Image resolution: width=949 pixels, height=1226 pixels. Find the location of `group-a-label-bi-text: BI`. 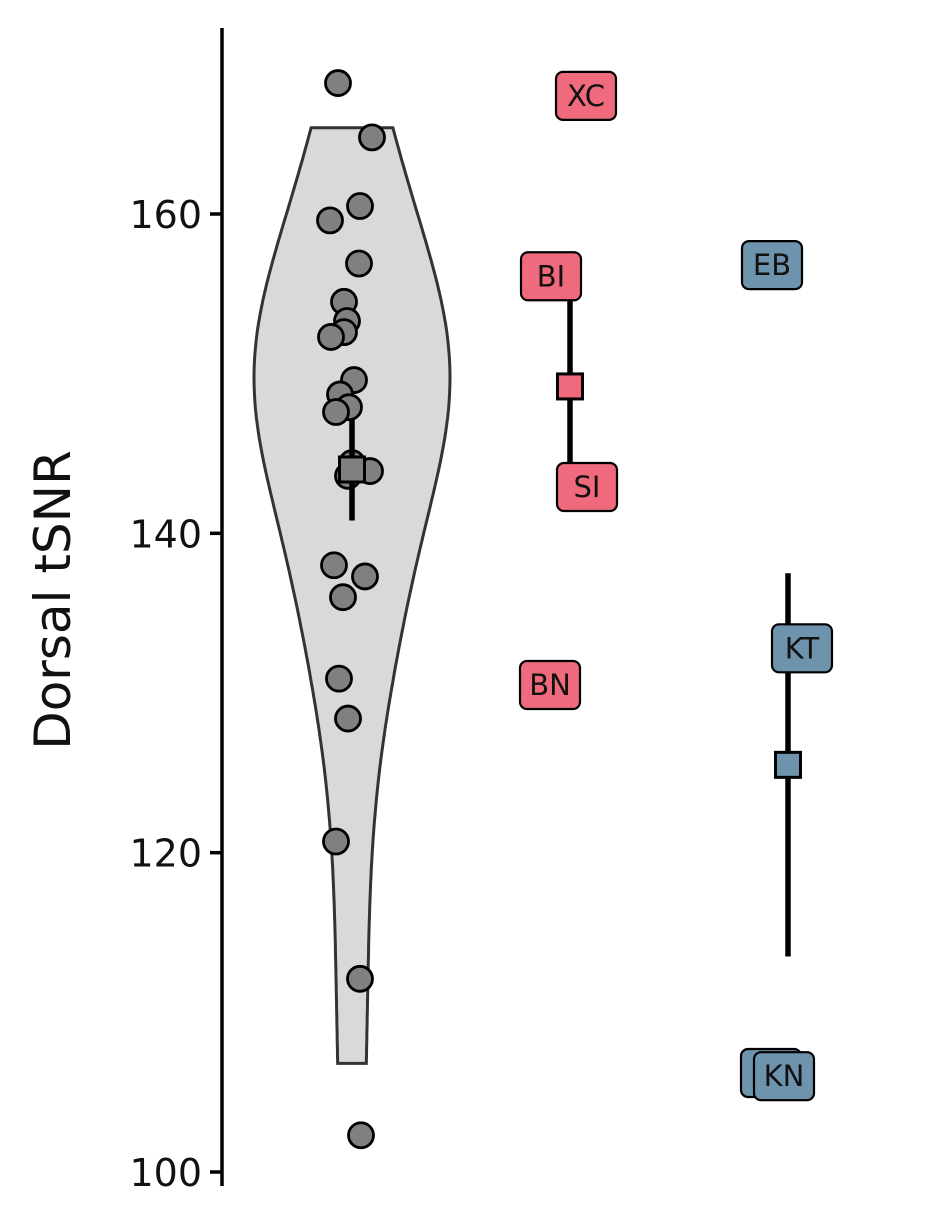

group-a-label-bi-text: BI is located at coordinates (551, 276).